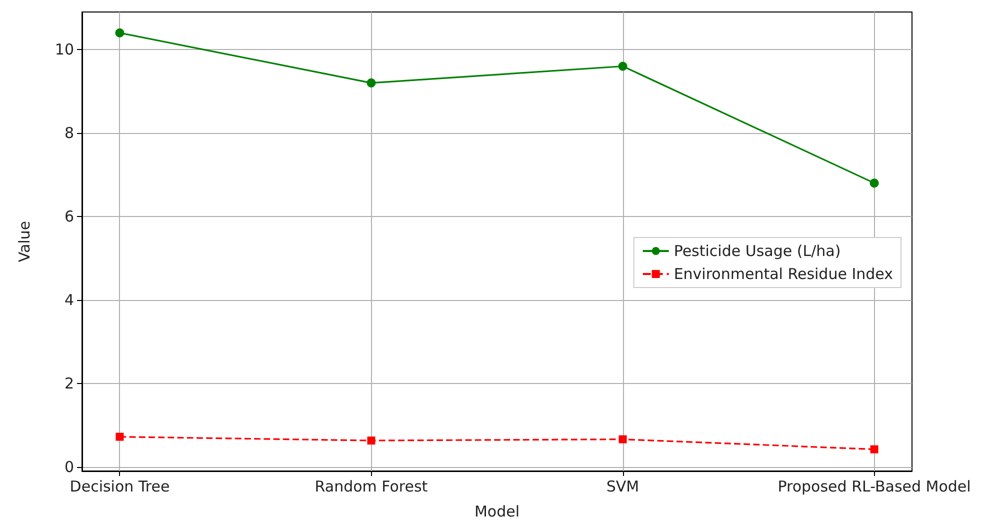 This screenshot has height=525, width=989. What do you see at coordinates (69, 383) in the screenshot?
I see `y-tick-label: 2` at bounding box center [69, 383].